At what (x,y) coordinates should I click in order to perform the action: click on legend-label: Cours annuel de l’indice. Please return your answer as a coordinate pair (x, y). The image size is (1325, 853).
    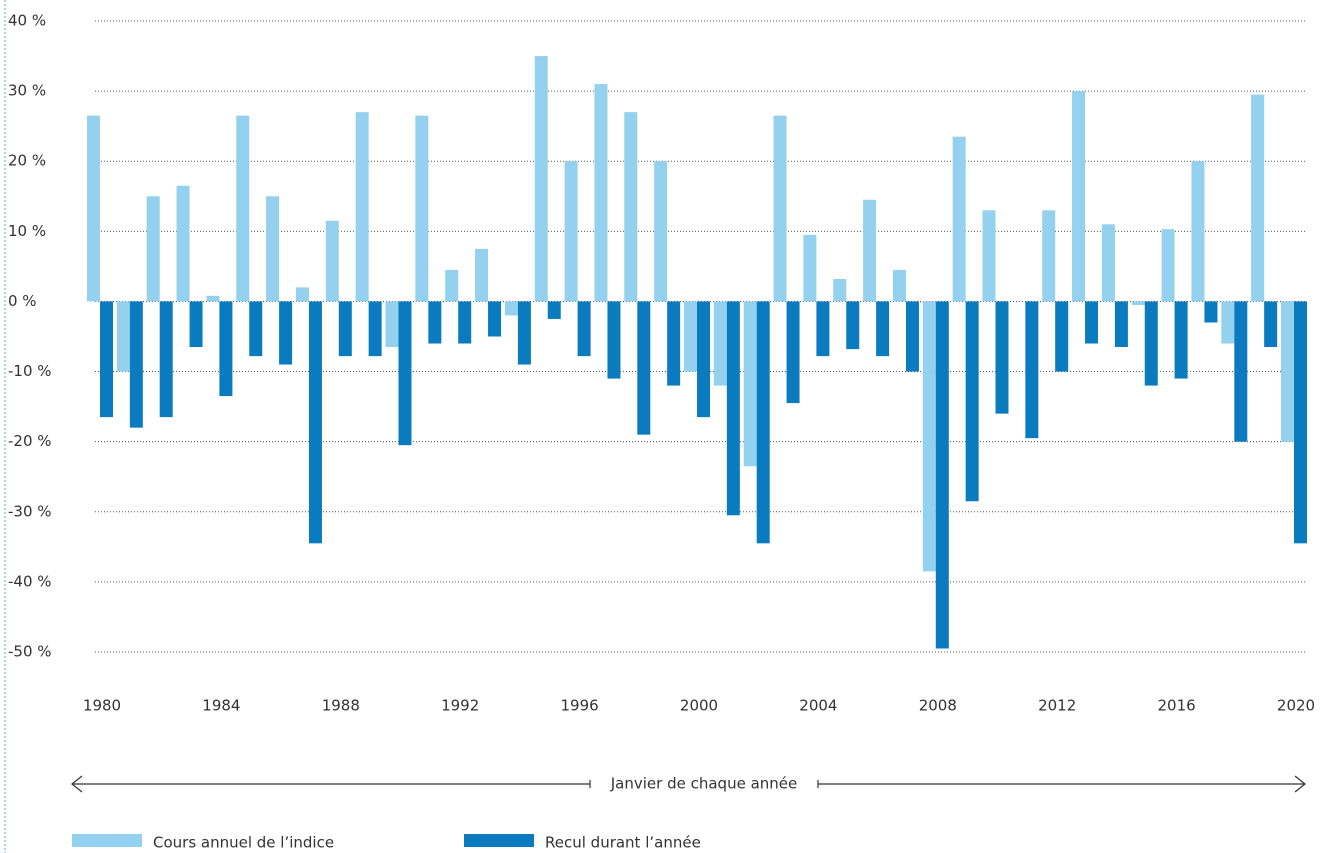
    Looking at the image, I should click on (243, 843).